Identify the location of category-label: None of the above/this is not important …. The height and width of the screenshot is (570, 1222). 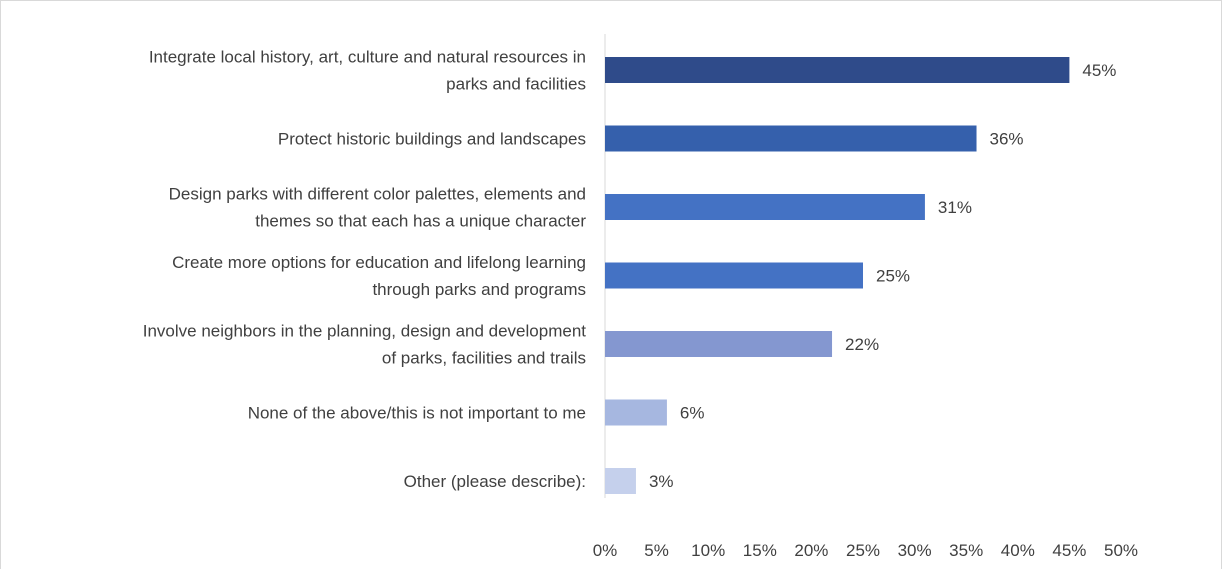
(417, 413).